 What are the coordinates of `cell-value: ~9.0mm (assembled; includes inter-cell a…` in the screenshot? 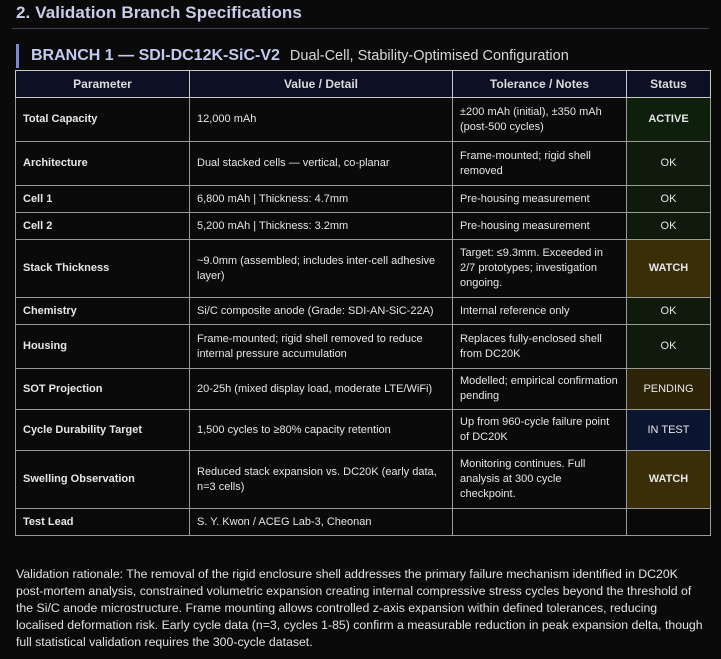 It's located at (321, 268).